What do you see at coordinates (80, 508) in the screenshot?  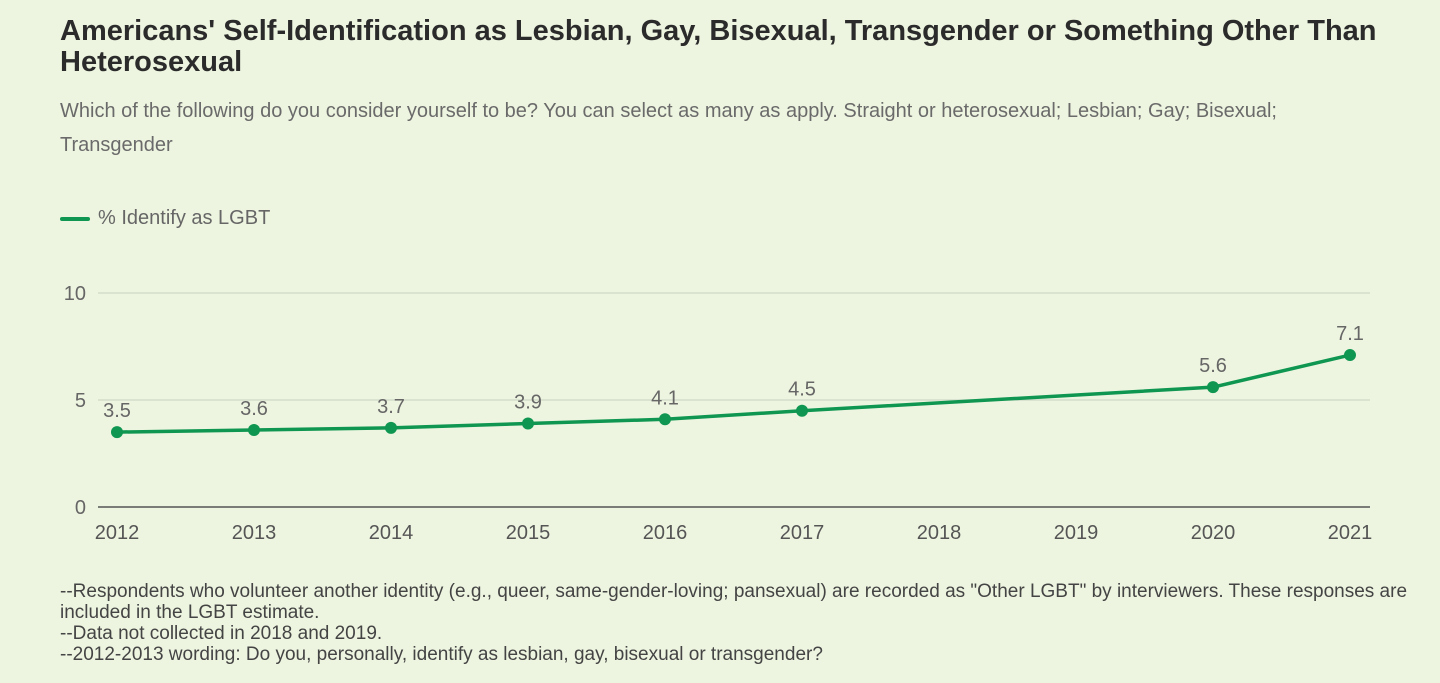 I see `y-tick-label: 0` at bounding box center [80, 508].